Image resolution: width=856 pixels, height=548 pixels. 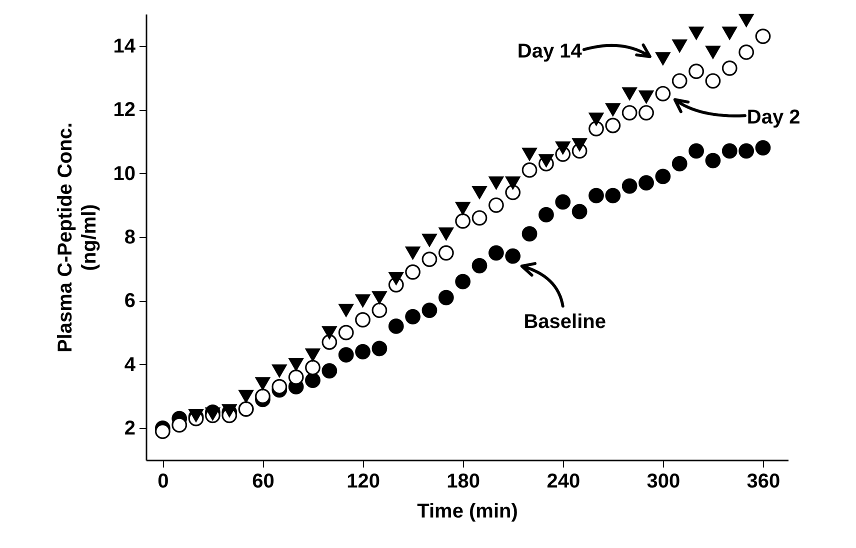 What do you see at coordinates (77, 237) in the screenshot?
I see `y-axis-title: Plasma C-Peptide Conc. (ng/ml)` at bounding box center [77, 237].